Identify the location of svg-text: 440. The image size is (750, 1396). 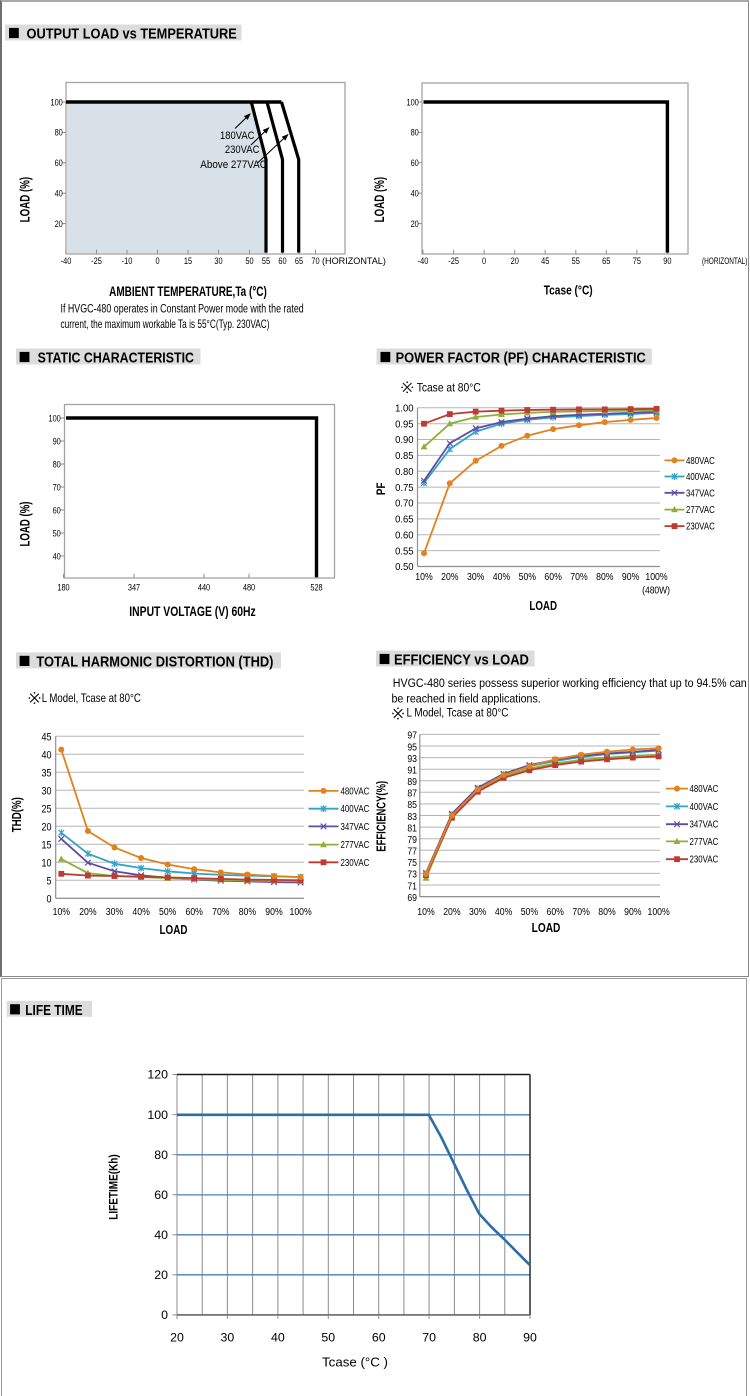
(204, 587).